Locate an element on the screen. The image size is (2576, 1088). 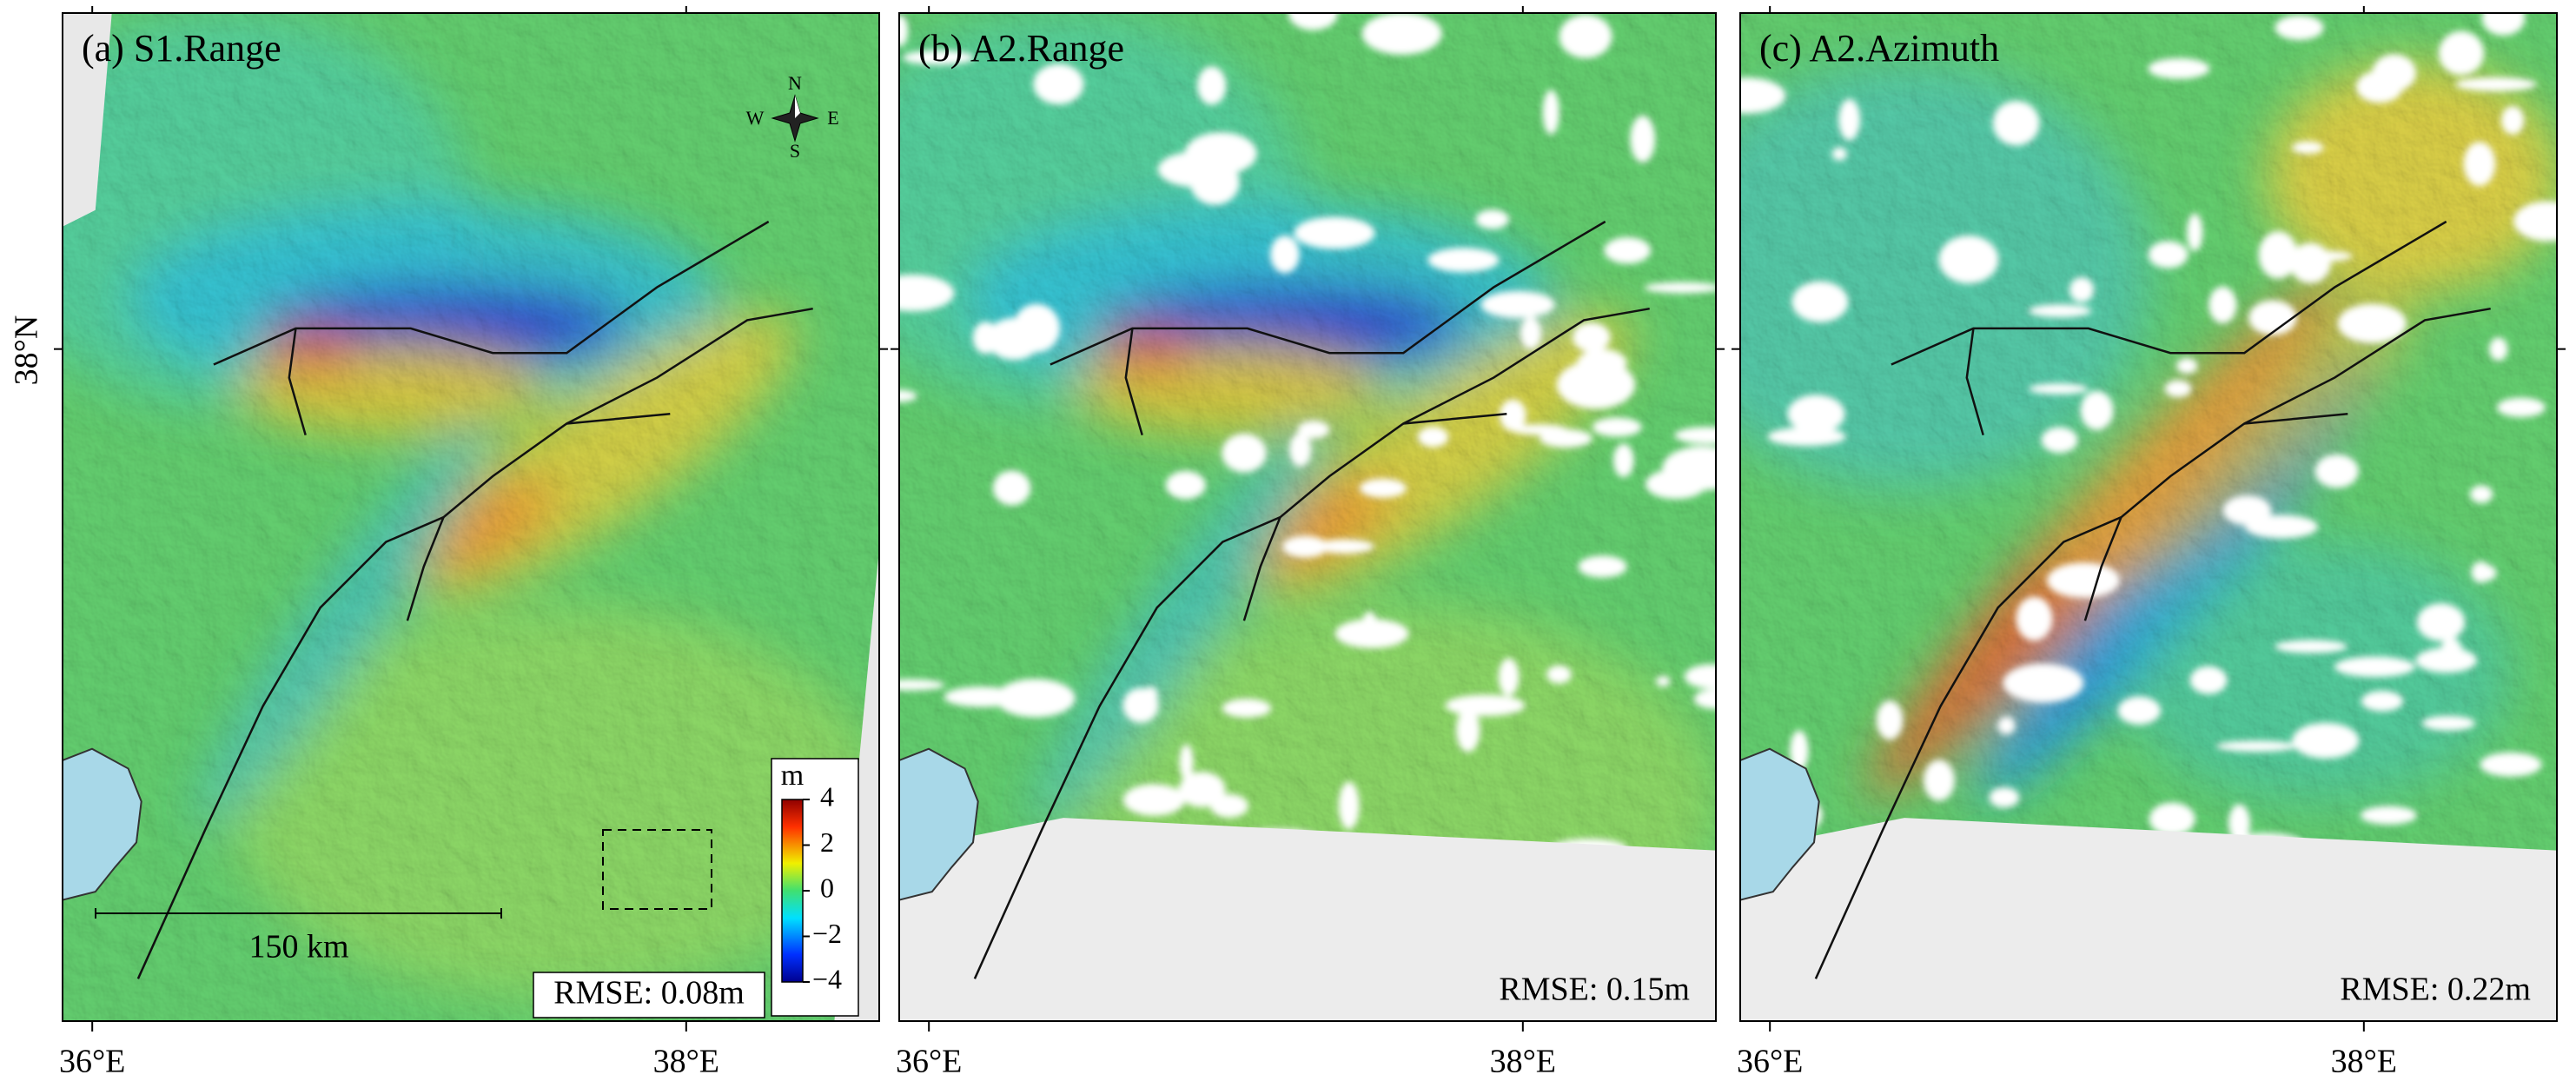
rmse-label: RMSE: 0.08m is located at coordinates (649, 993).